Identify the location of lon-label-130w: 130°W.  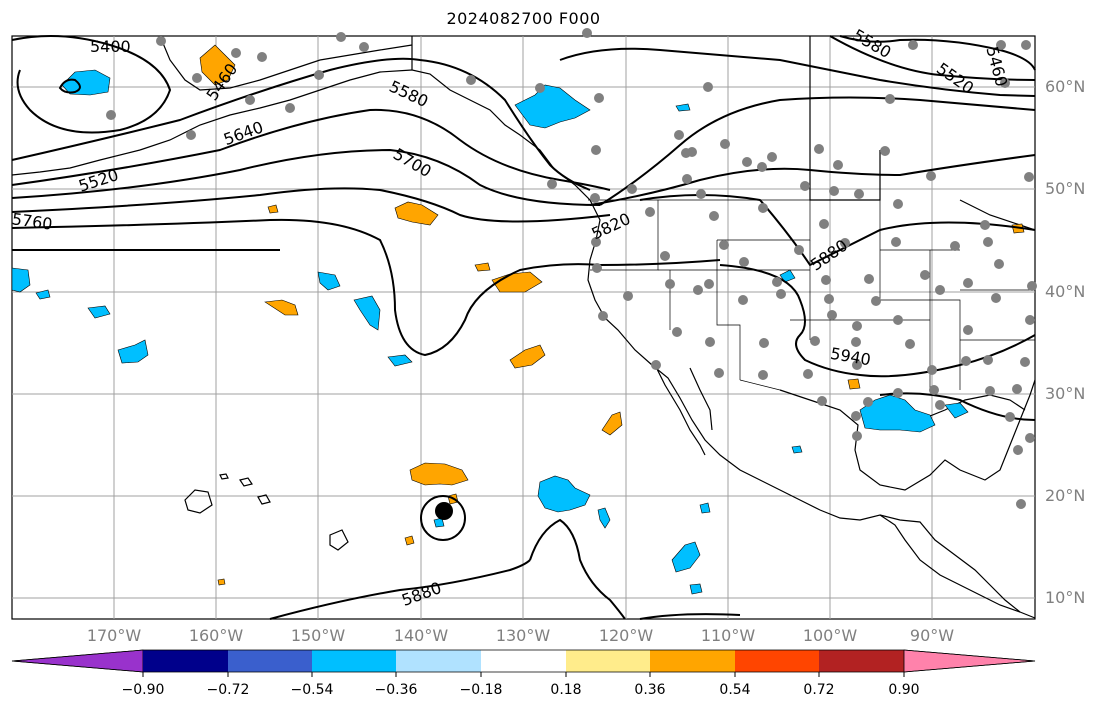
(523, 635).